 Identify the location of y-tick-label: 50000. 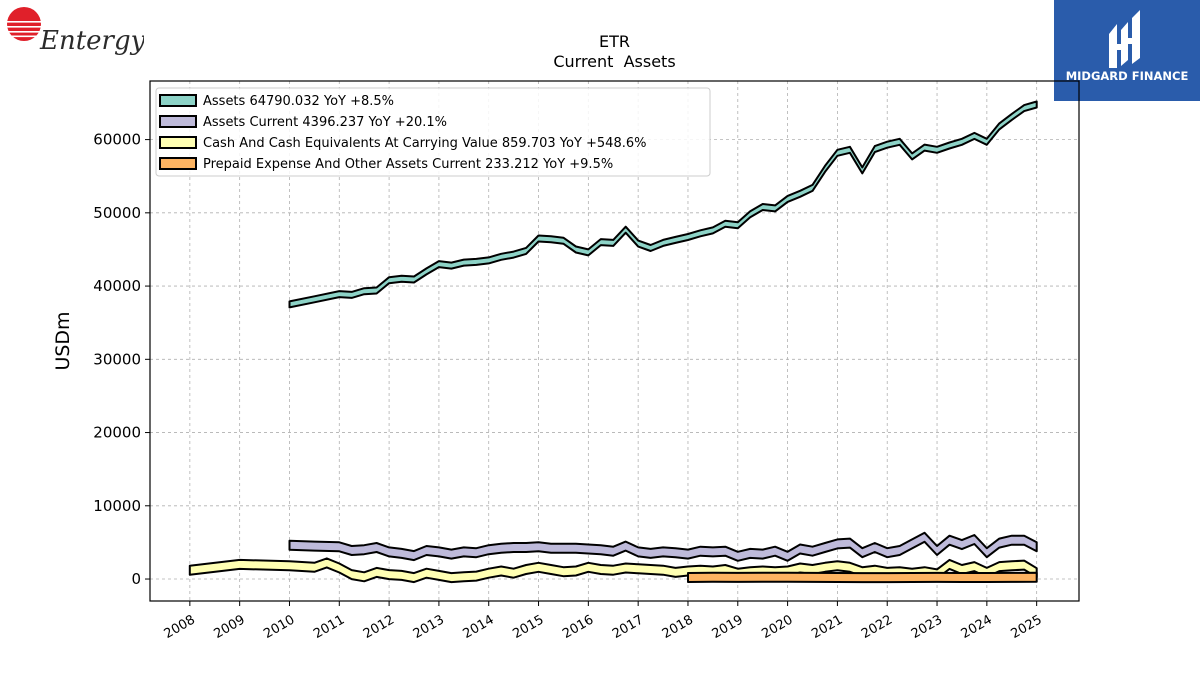
(117, 213).